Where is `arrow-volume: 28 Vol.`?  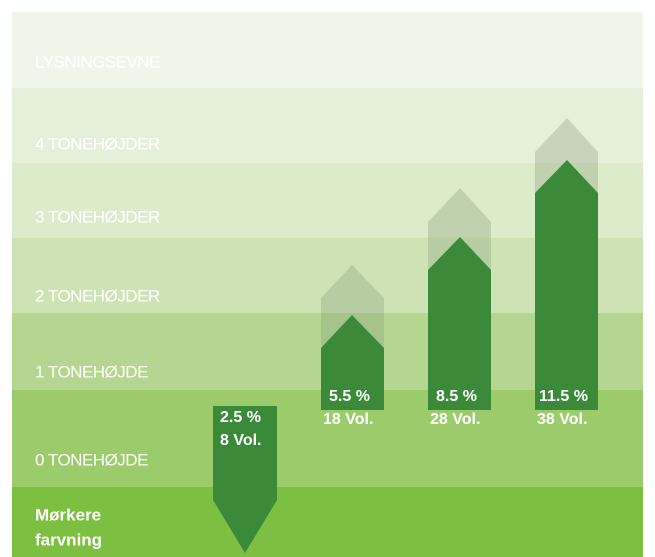
arrow-volume: 28 Vol. is located at coordinates (455, 419).